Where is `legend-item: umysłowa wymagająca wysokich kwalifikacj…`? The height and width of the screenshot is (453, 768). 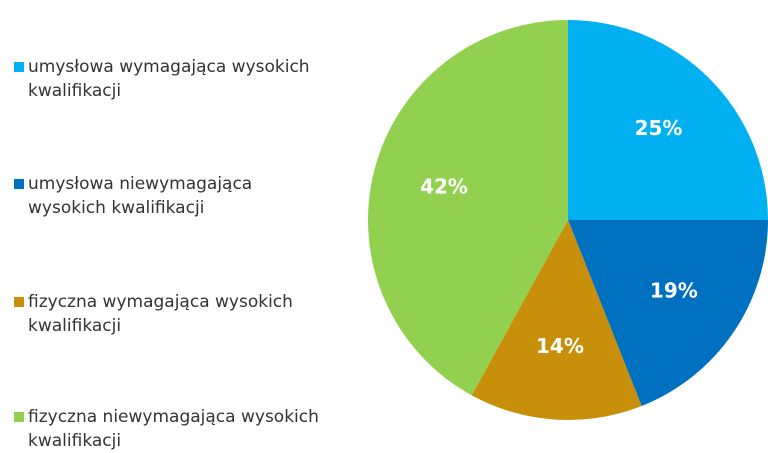
legend-item: umysłowa wymagająca wysokich kwalifikacj… is located at coordinates (189, 79).